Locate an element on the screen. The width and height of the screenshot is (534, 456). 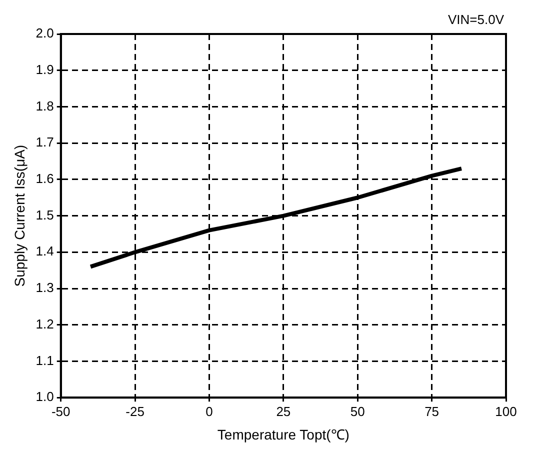
y-tick-label: 1.7 is located at coordinates (45, 142).